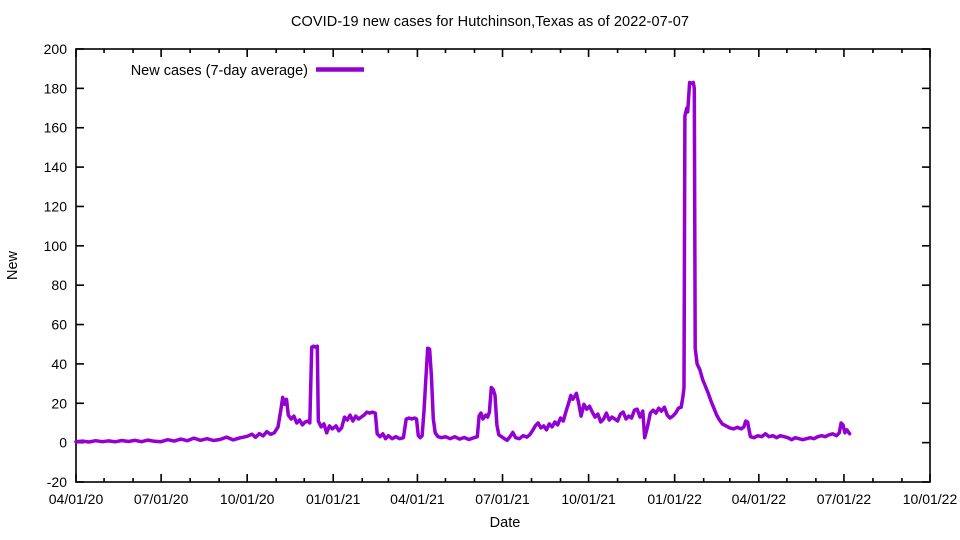 The image size is (960, 540). What do you see at coordinates (674, 499) in the screenshot?
I see `x-tick-label: 01/01/22` at bounding box center [674, 499].